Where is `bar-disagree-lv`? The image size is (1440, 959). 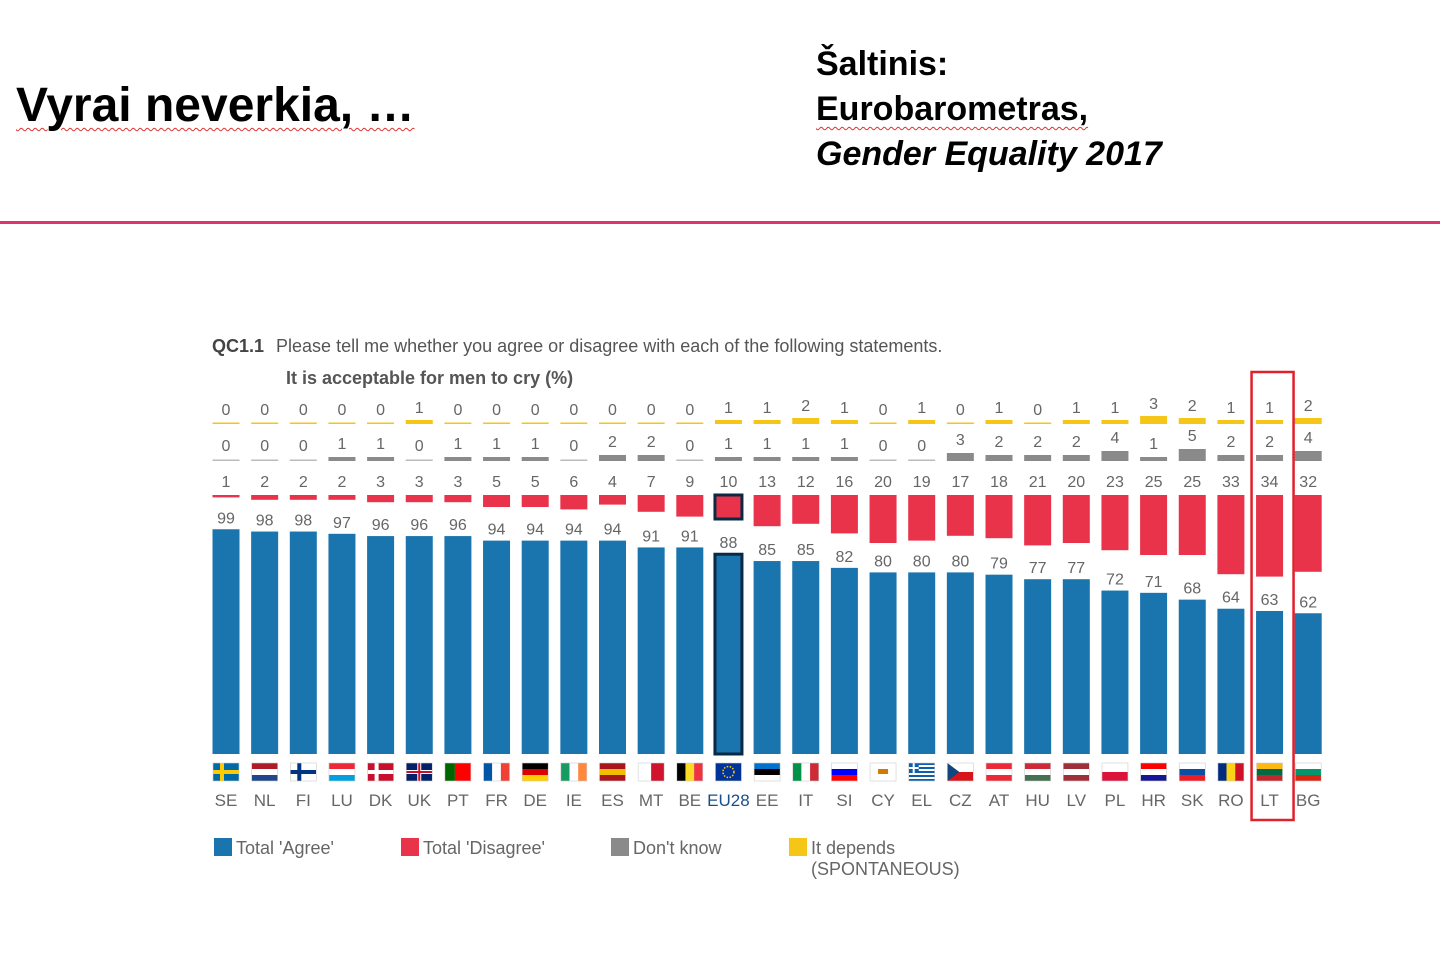
bar-disagree-lv is located at coordinates (1076, 519).